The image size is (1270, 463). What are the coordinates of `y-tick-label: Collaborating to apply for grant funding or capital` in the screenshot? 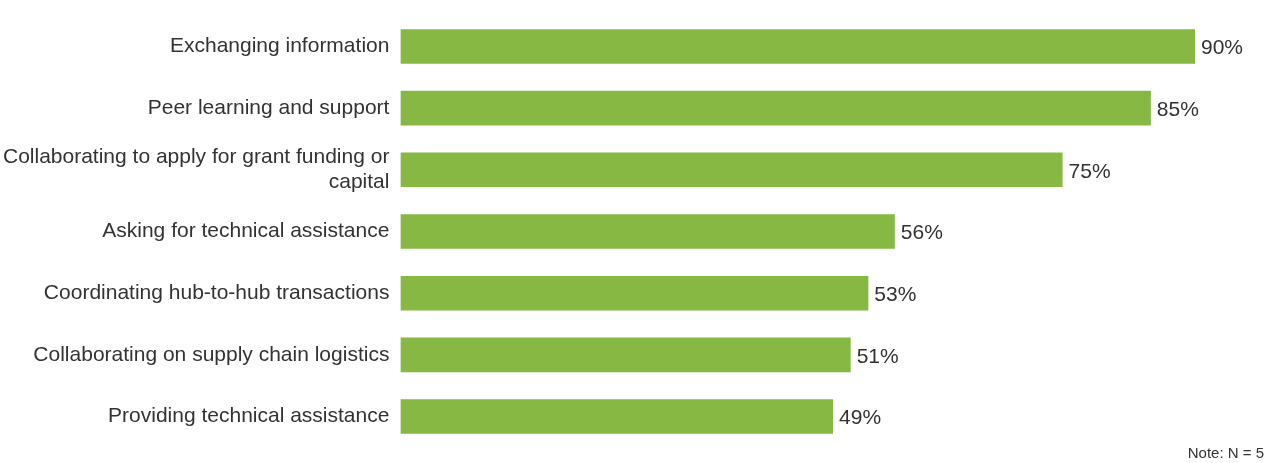 It's located at (196, 168).